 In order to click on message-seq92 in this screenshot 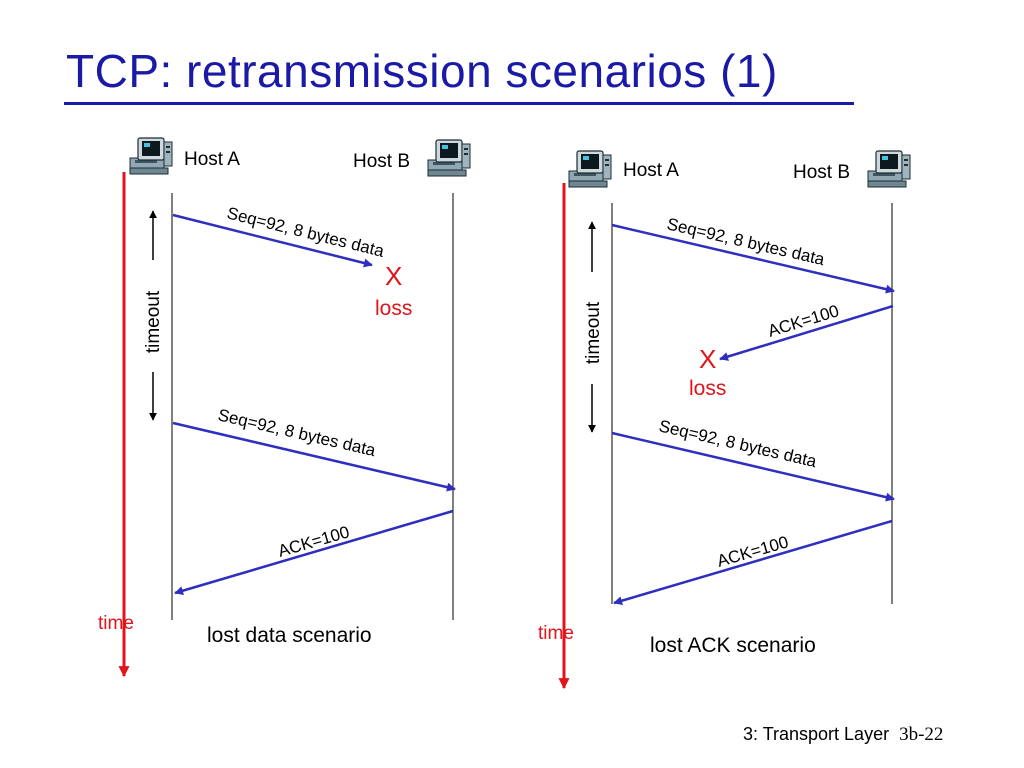, I will do `click(753, 258)`.